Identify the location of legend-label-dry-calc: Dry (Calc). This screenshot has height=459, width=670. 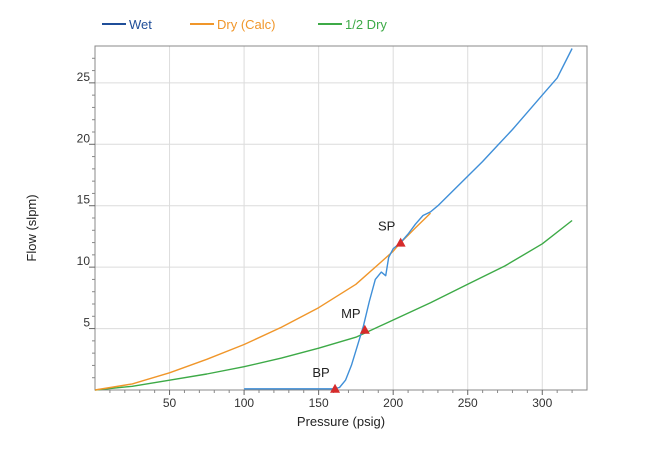
(246, 24).